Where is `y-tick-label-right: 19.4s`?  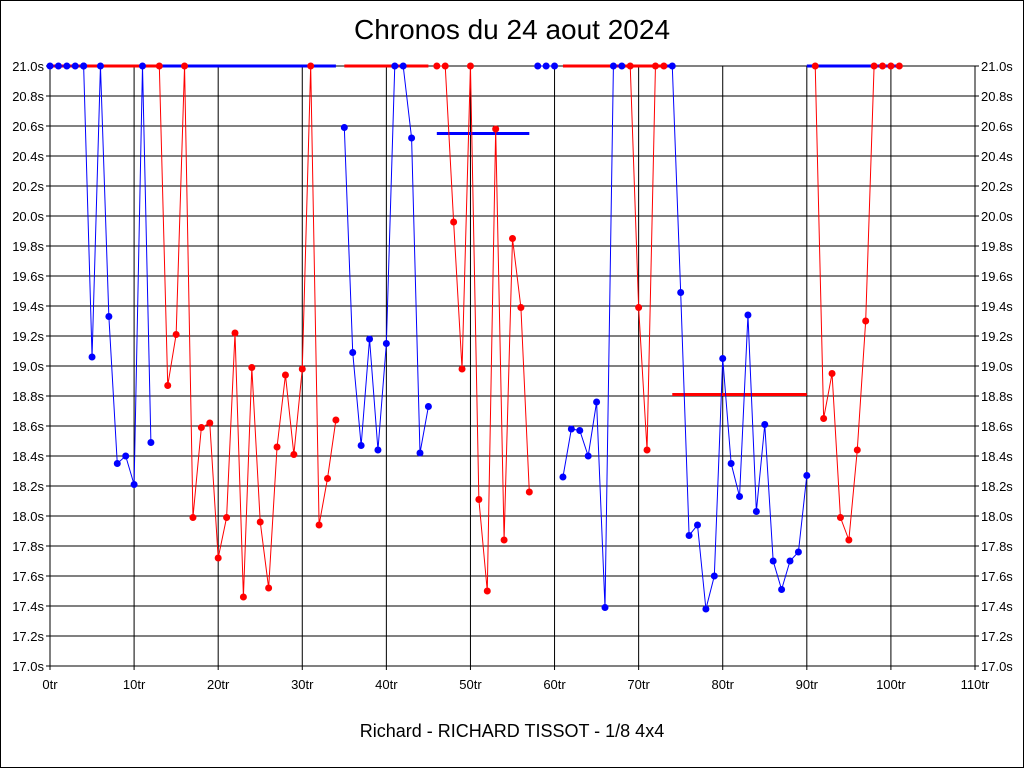 y-tick-label-right: 19.4s is located at coordinates (997, 306).